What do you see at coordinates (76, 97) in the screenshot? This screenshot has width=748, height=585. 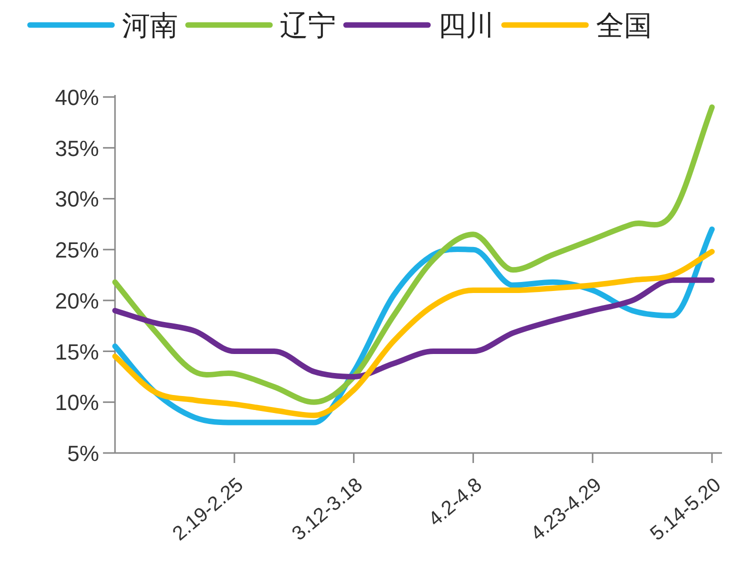 I see `ytick: 40%` at bounding box center [76, 97].